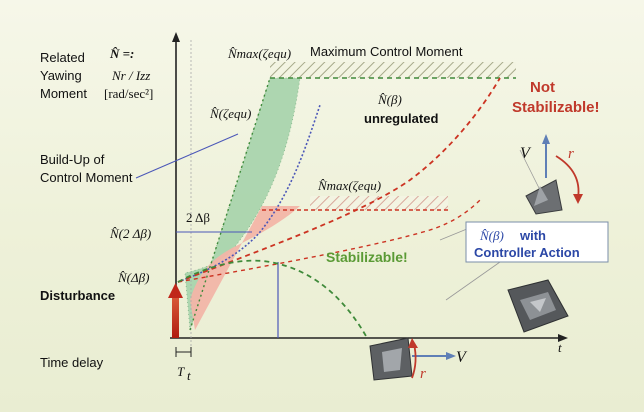 This screenshot has height=417, width=644. I want to click on label-related: Related, so click(62, 57).